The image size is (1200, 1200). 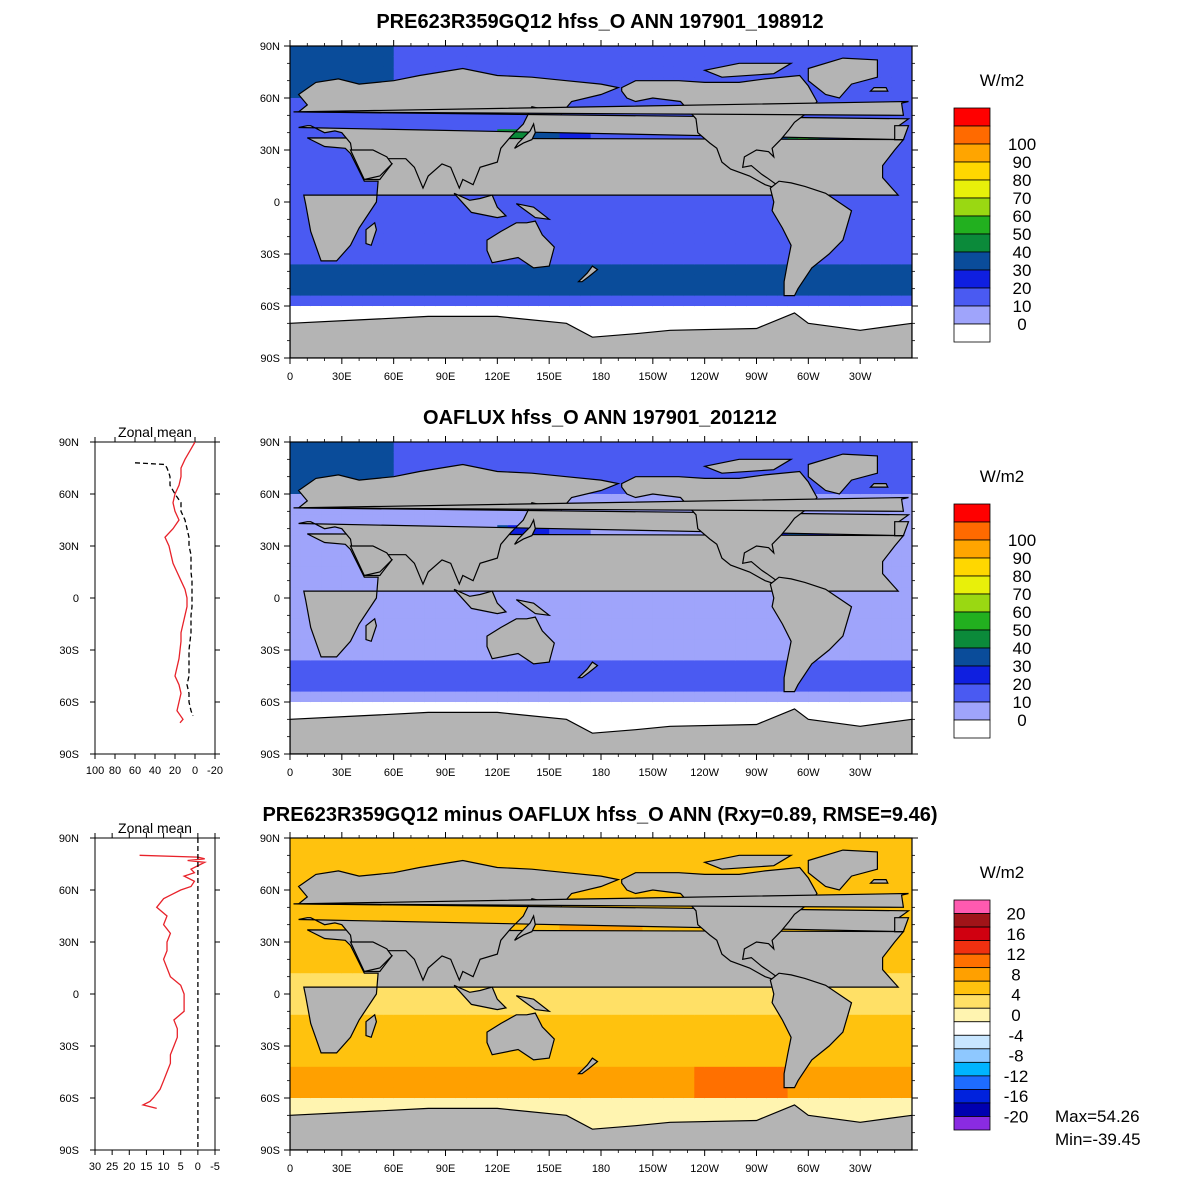 What do you see at coordinates (69, 495) in the screenshot?
I see `zonal-y-label: 60N` at bounding box center [69, 495].